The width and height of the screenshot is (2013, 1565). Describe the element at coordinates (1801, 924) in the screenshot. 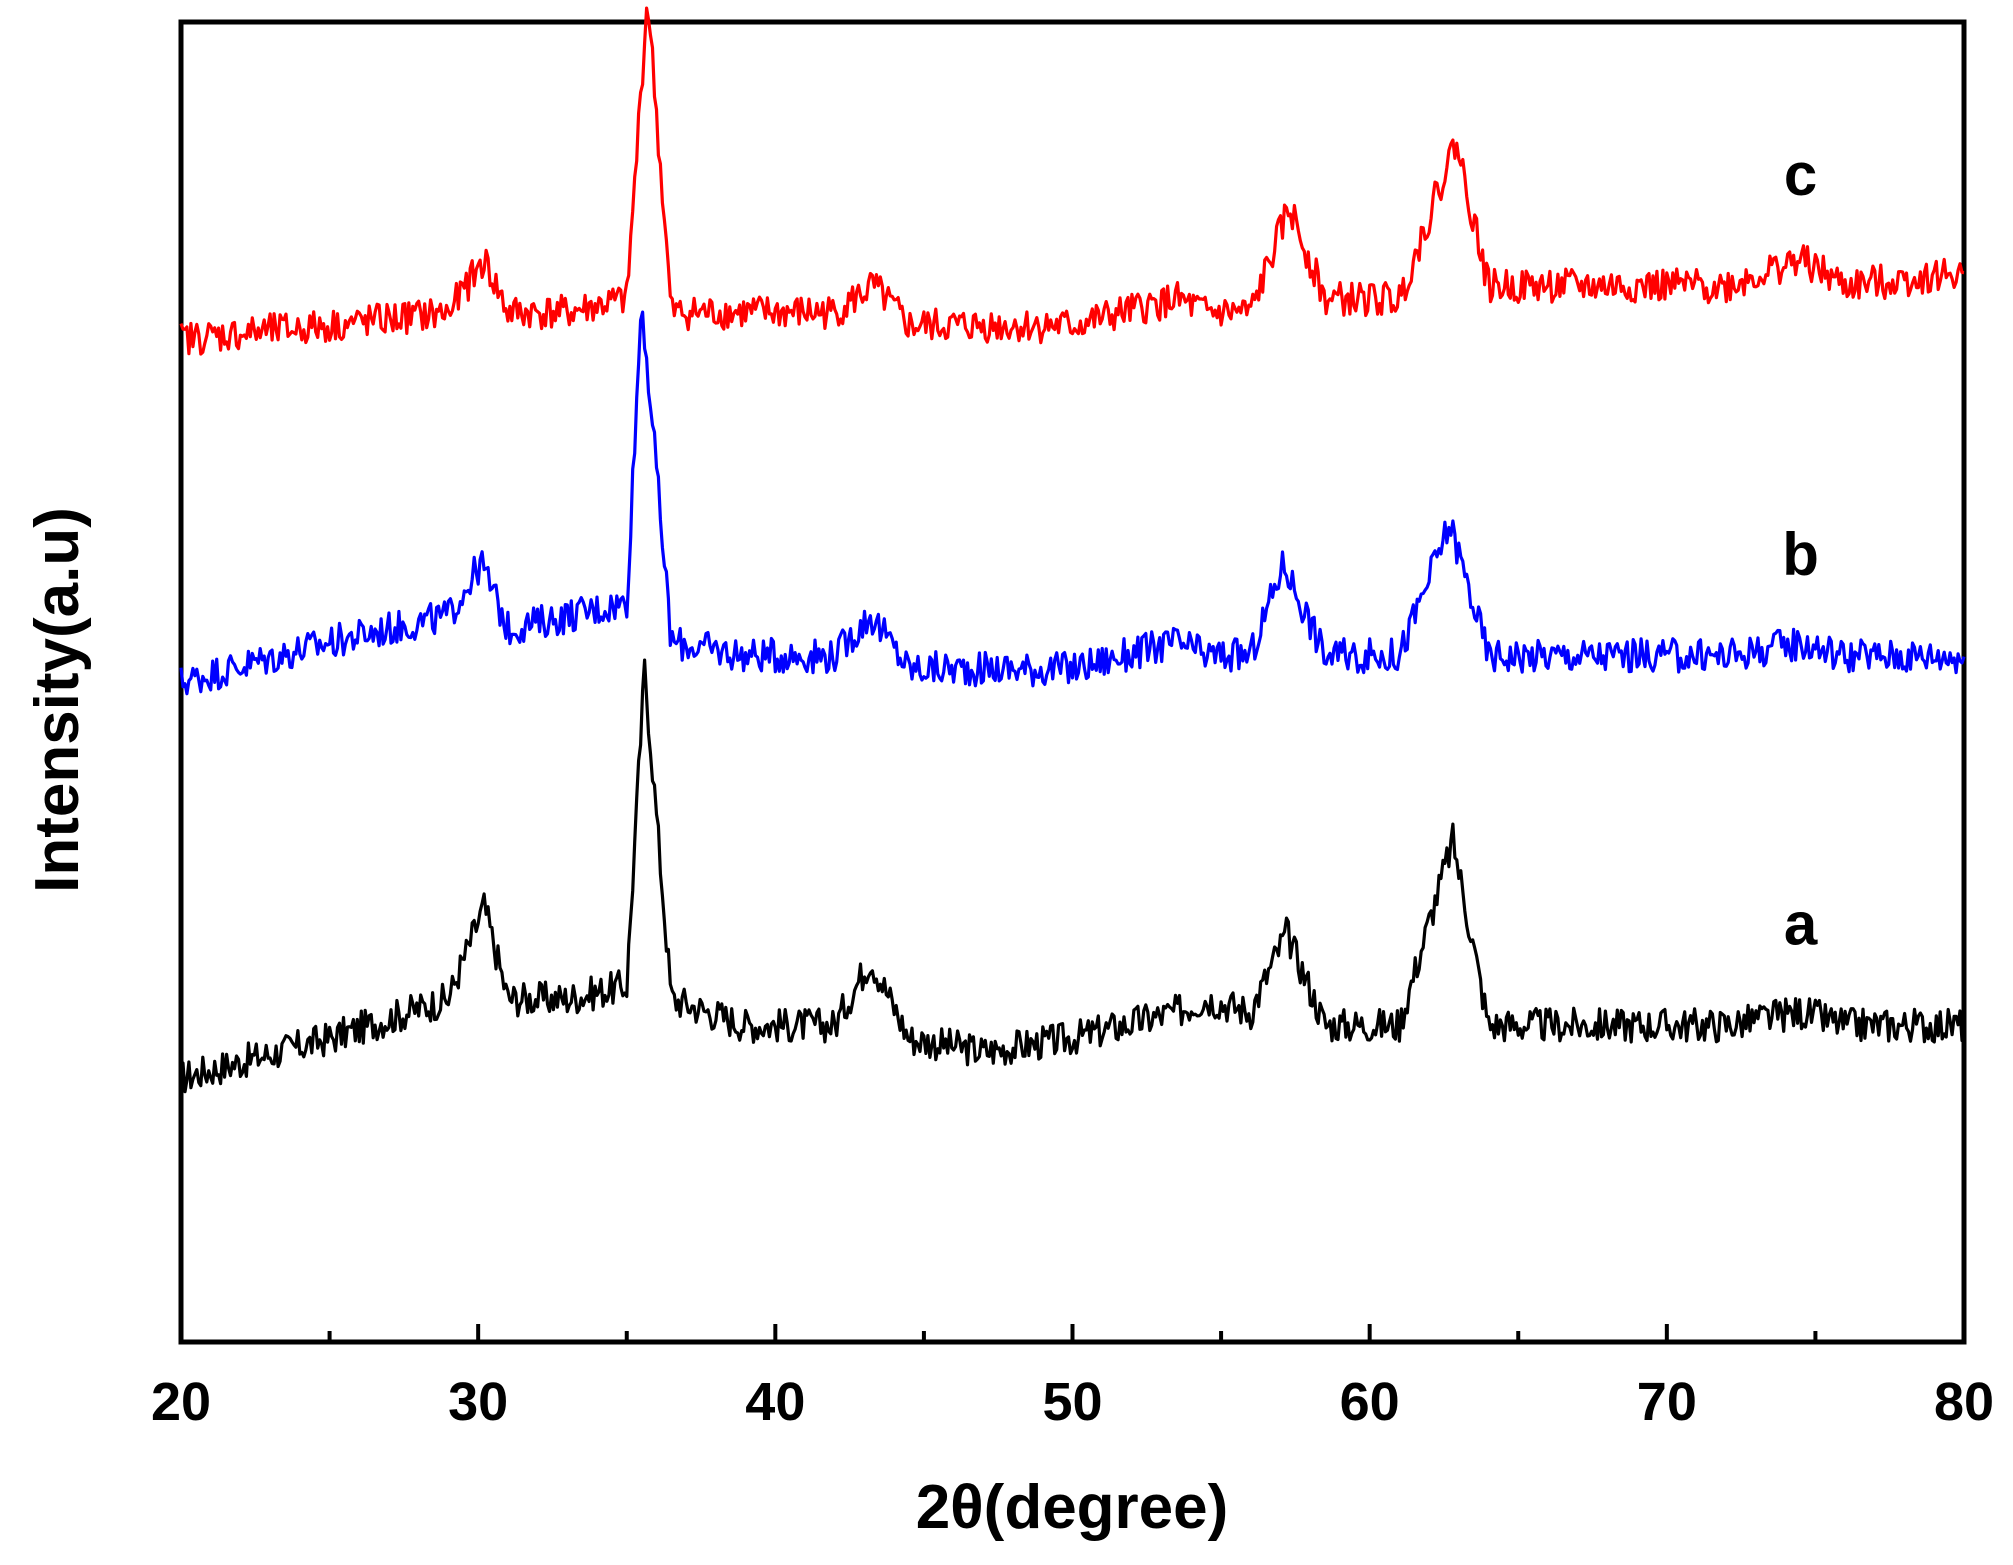

I see `series-label-a: a` at that location.